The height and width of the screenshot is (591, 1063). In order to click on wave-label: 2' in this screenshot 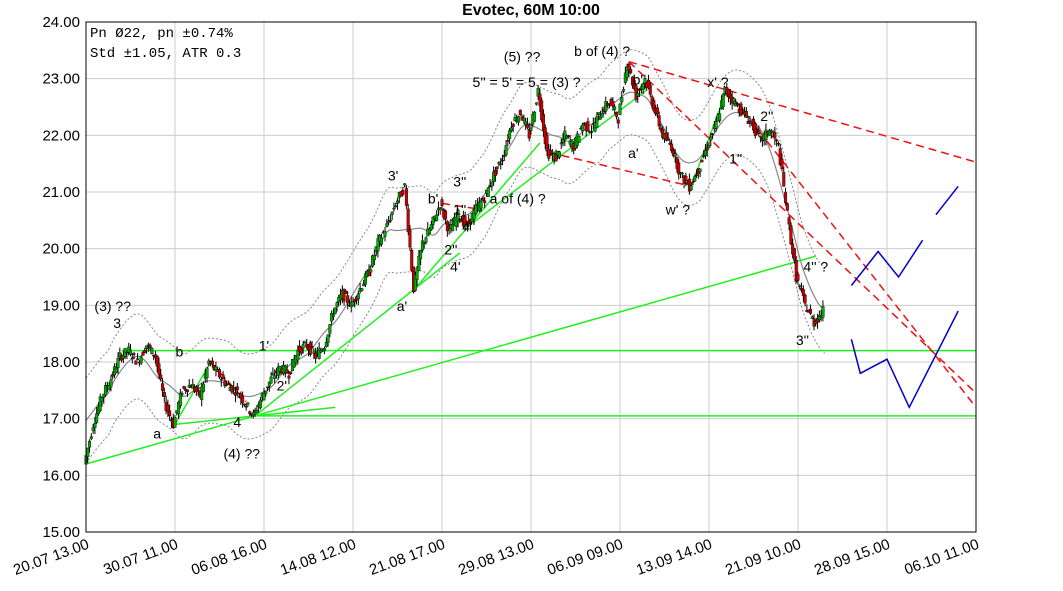, I will do `click(282, 385)`.